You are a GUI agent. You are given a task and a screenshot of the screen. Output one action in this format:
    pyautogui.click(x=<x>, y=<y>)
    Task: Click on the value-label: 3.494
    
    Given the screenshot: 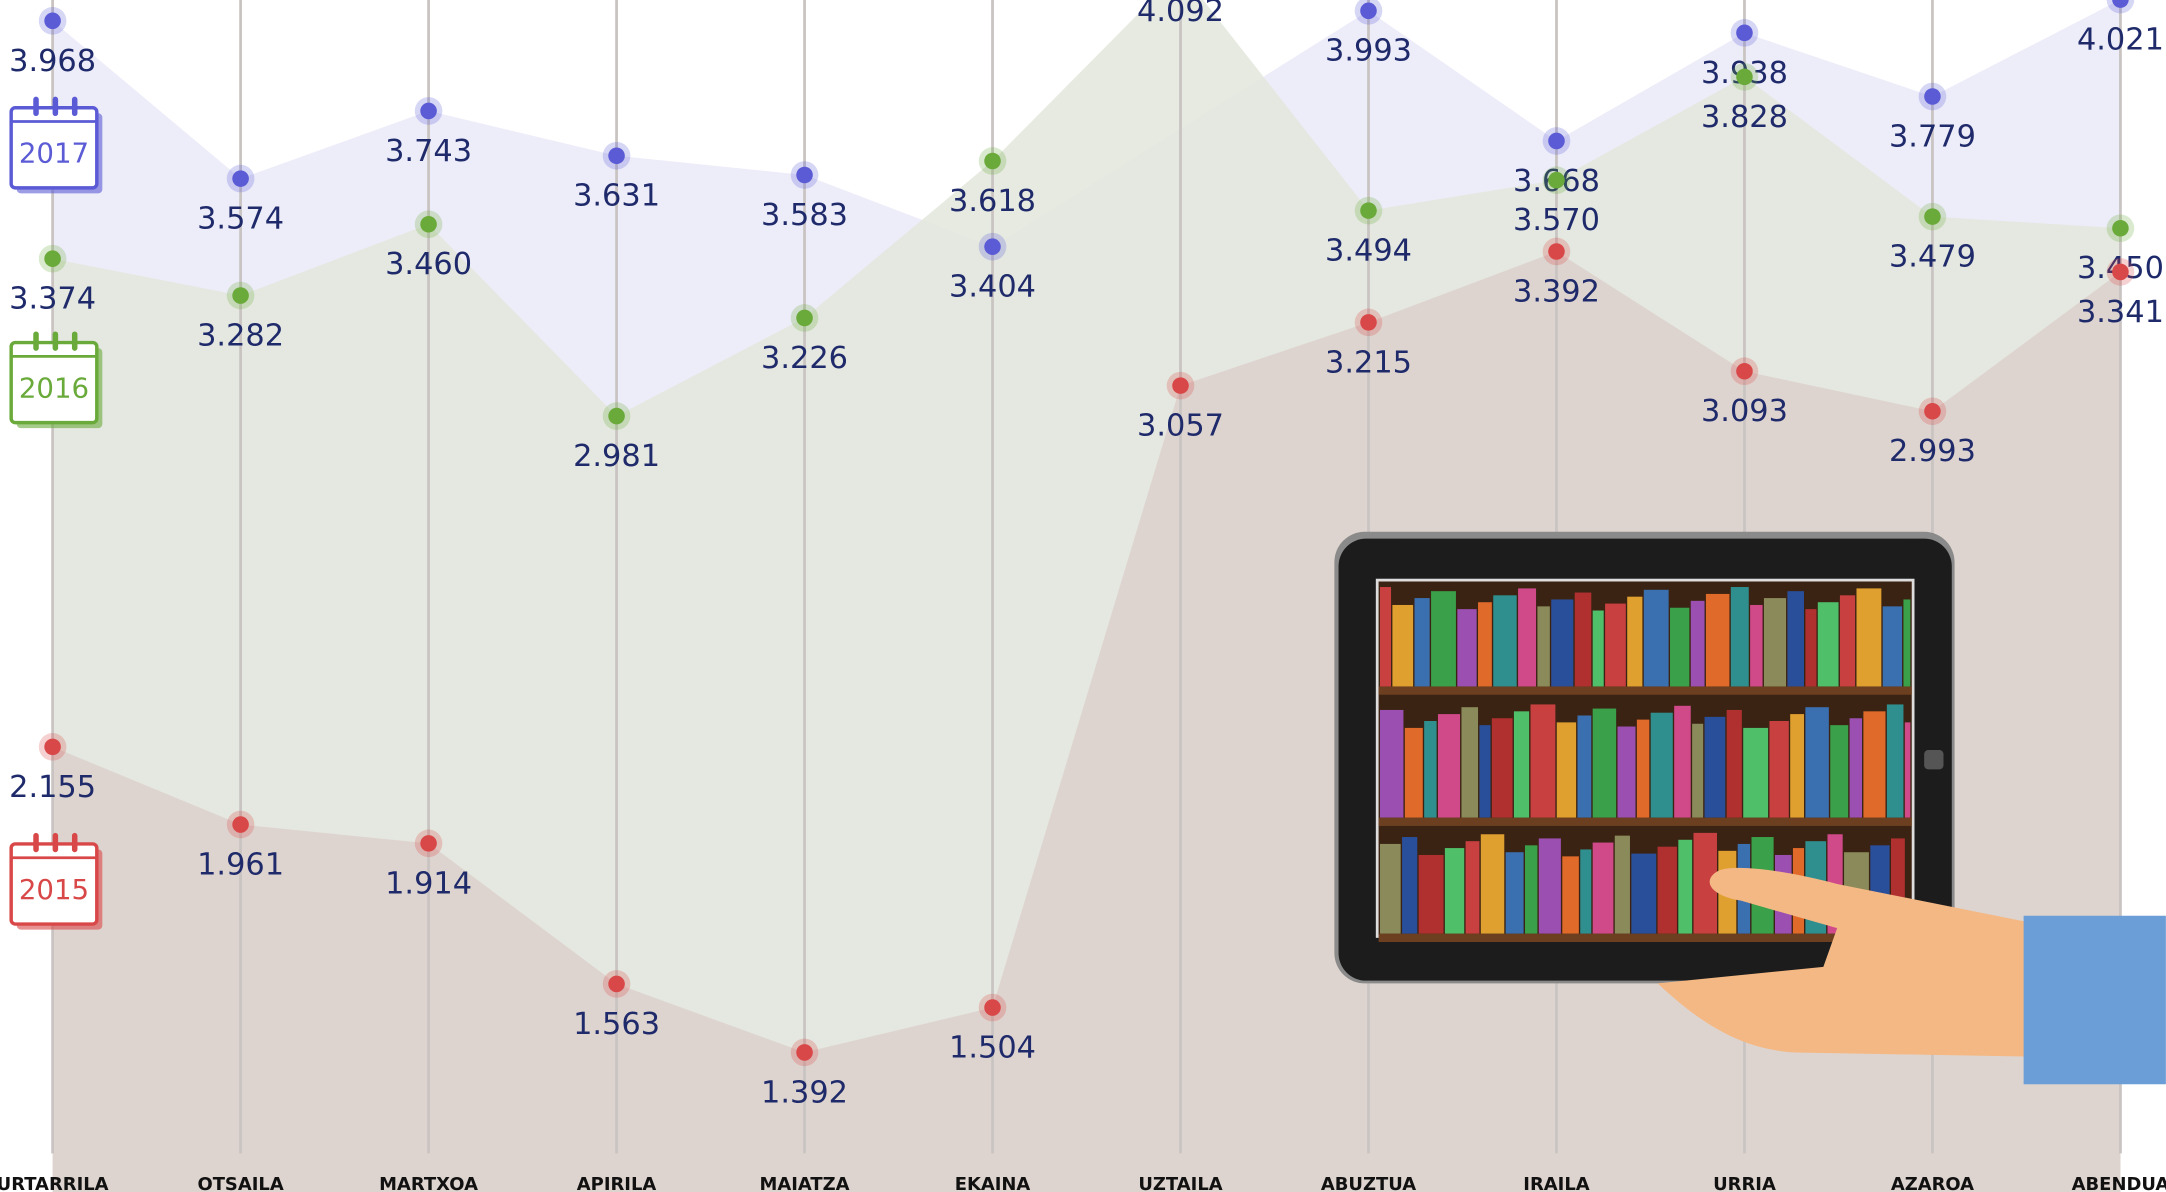 What is the action you would take?
    pyautogui.click(x=1368, y=251)
    